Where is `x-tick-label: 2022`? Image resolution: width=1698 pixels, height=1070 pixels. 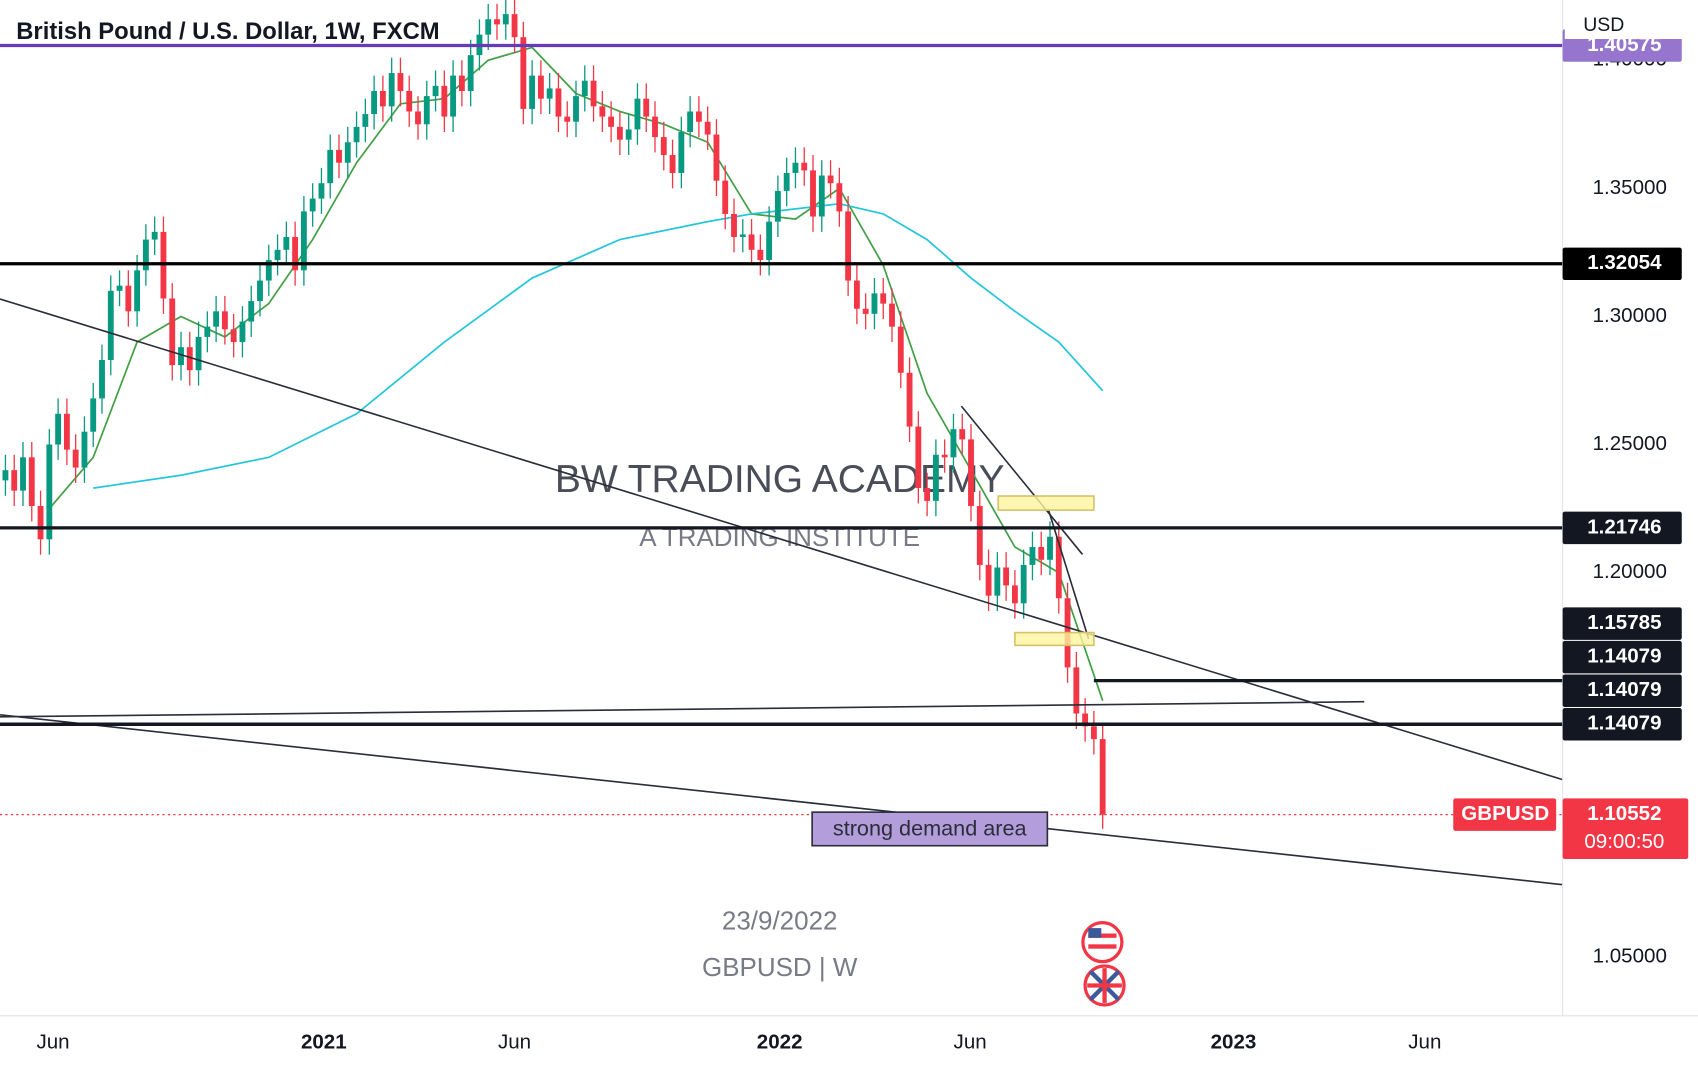
x-tick-label: 2022 is located at coordinates (780, 1041).